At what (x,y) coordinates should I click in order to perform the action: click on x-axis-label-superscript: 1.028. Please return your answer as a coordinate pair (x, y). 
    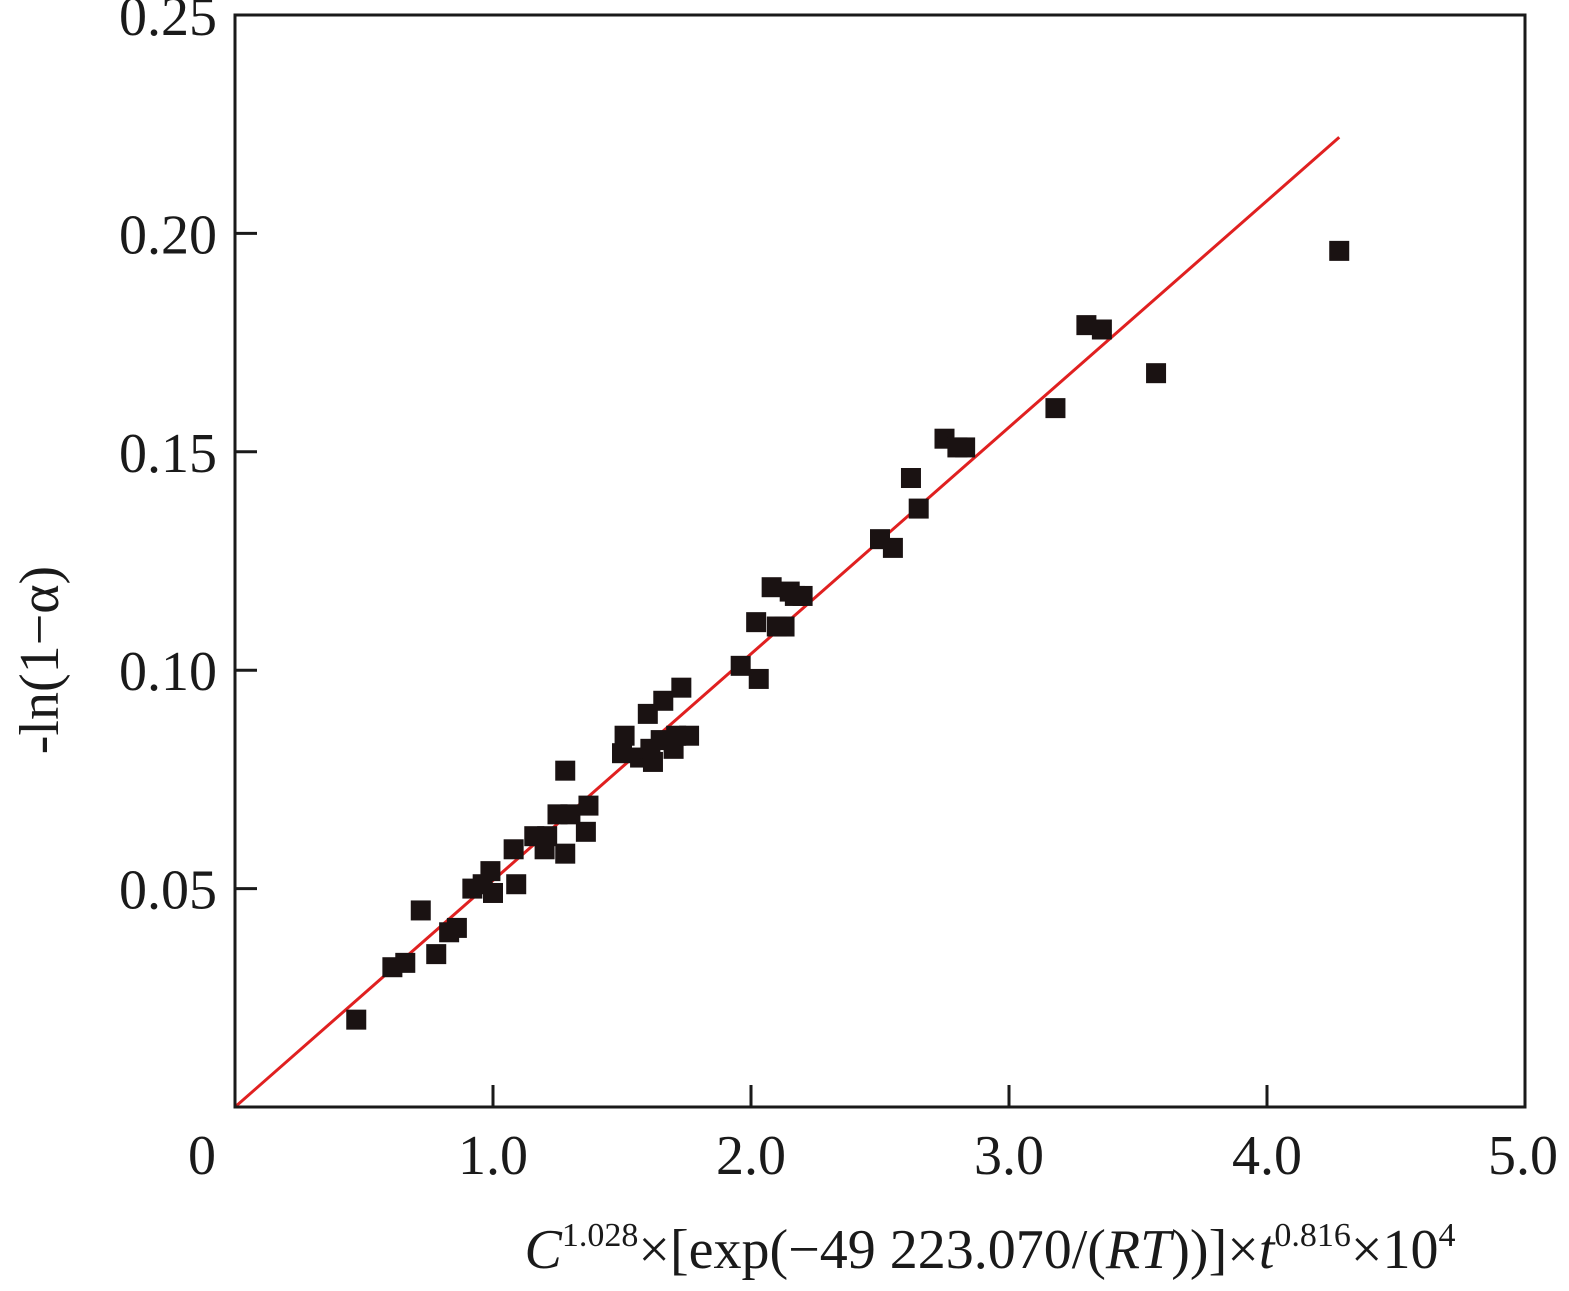
    Looking at the image, I should click on (600, 1235).